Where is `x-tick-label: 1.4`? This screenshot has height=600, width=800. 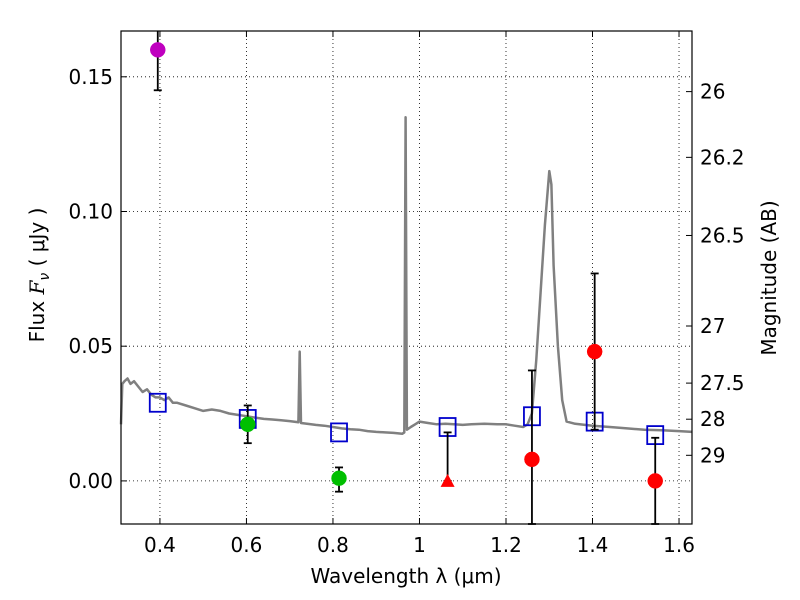
x-tick-label: 1.4 is located at coordinates (593, 545).